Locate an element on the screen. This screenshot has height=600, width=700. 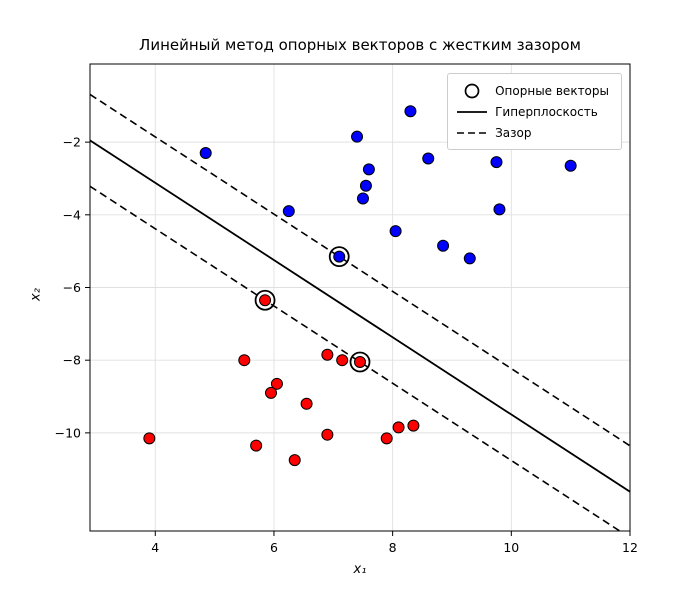
legend-label-margin: Зазор is located at coordinates (513, 132).